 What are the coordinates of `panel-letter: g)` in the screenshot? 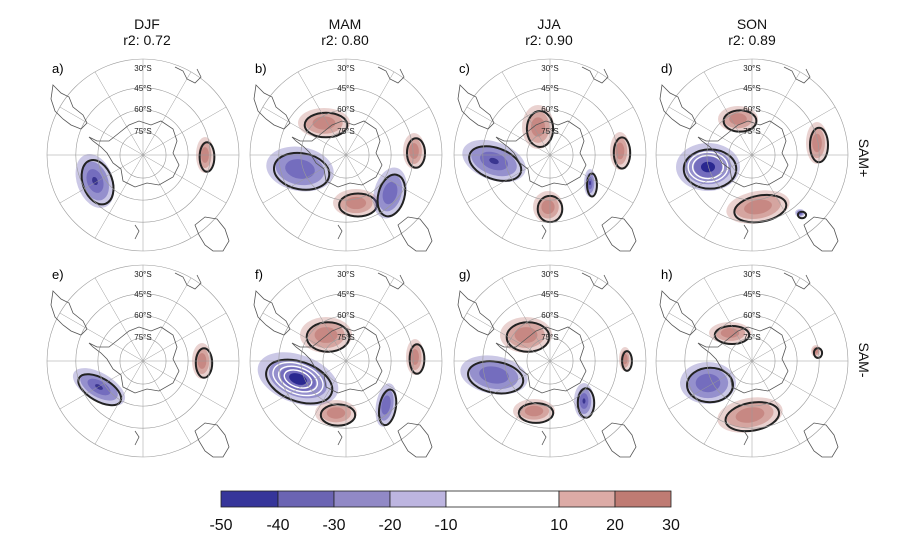 It's located at (465, 274).